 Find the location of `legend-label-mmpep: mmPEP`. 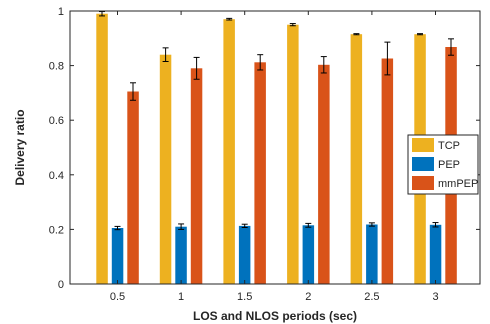

legend-label-mmpep: mmPEP is located at coordinates (458, 184).